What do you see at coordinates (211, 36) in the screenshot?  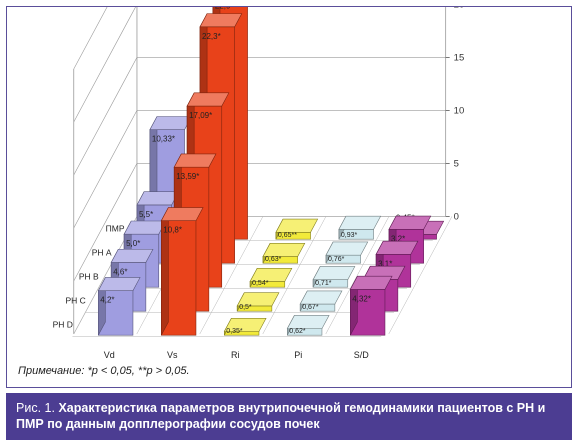 I see `data-label: 22,3*` at bounding box center [211, 36].